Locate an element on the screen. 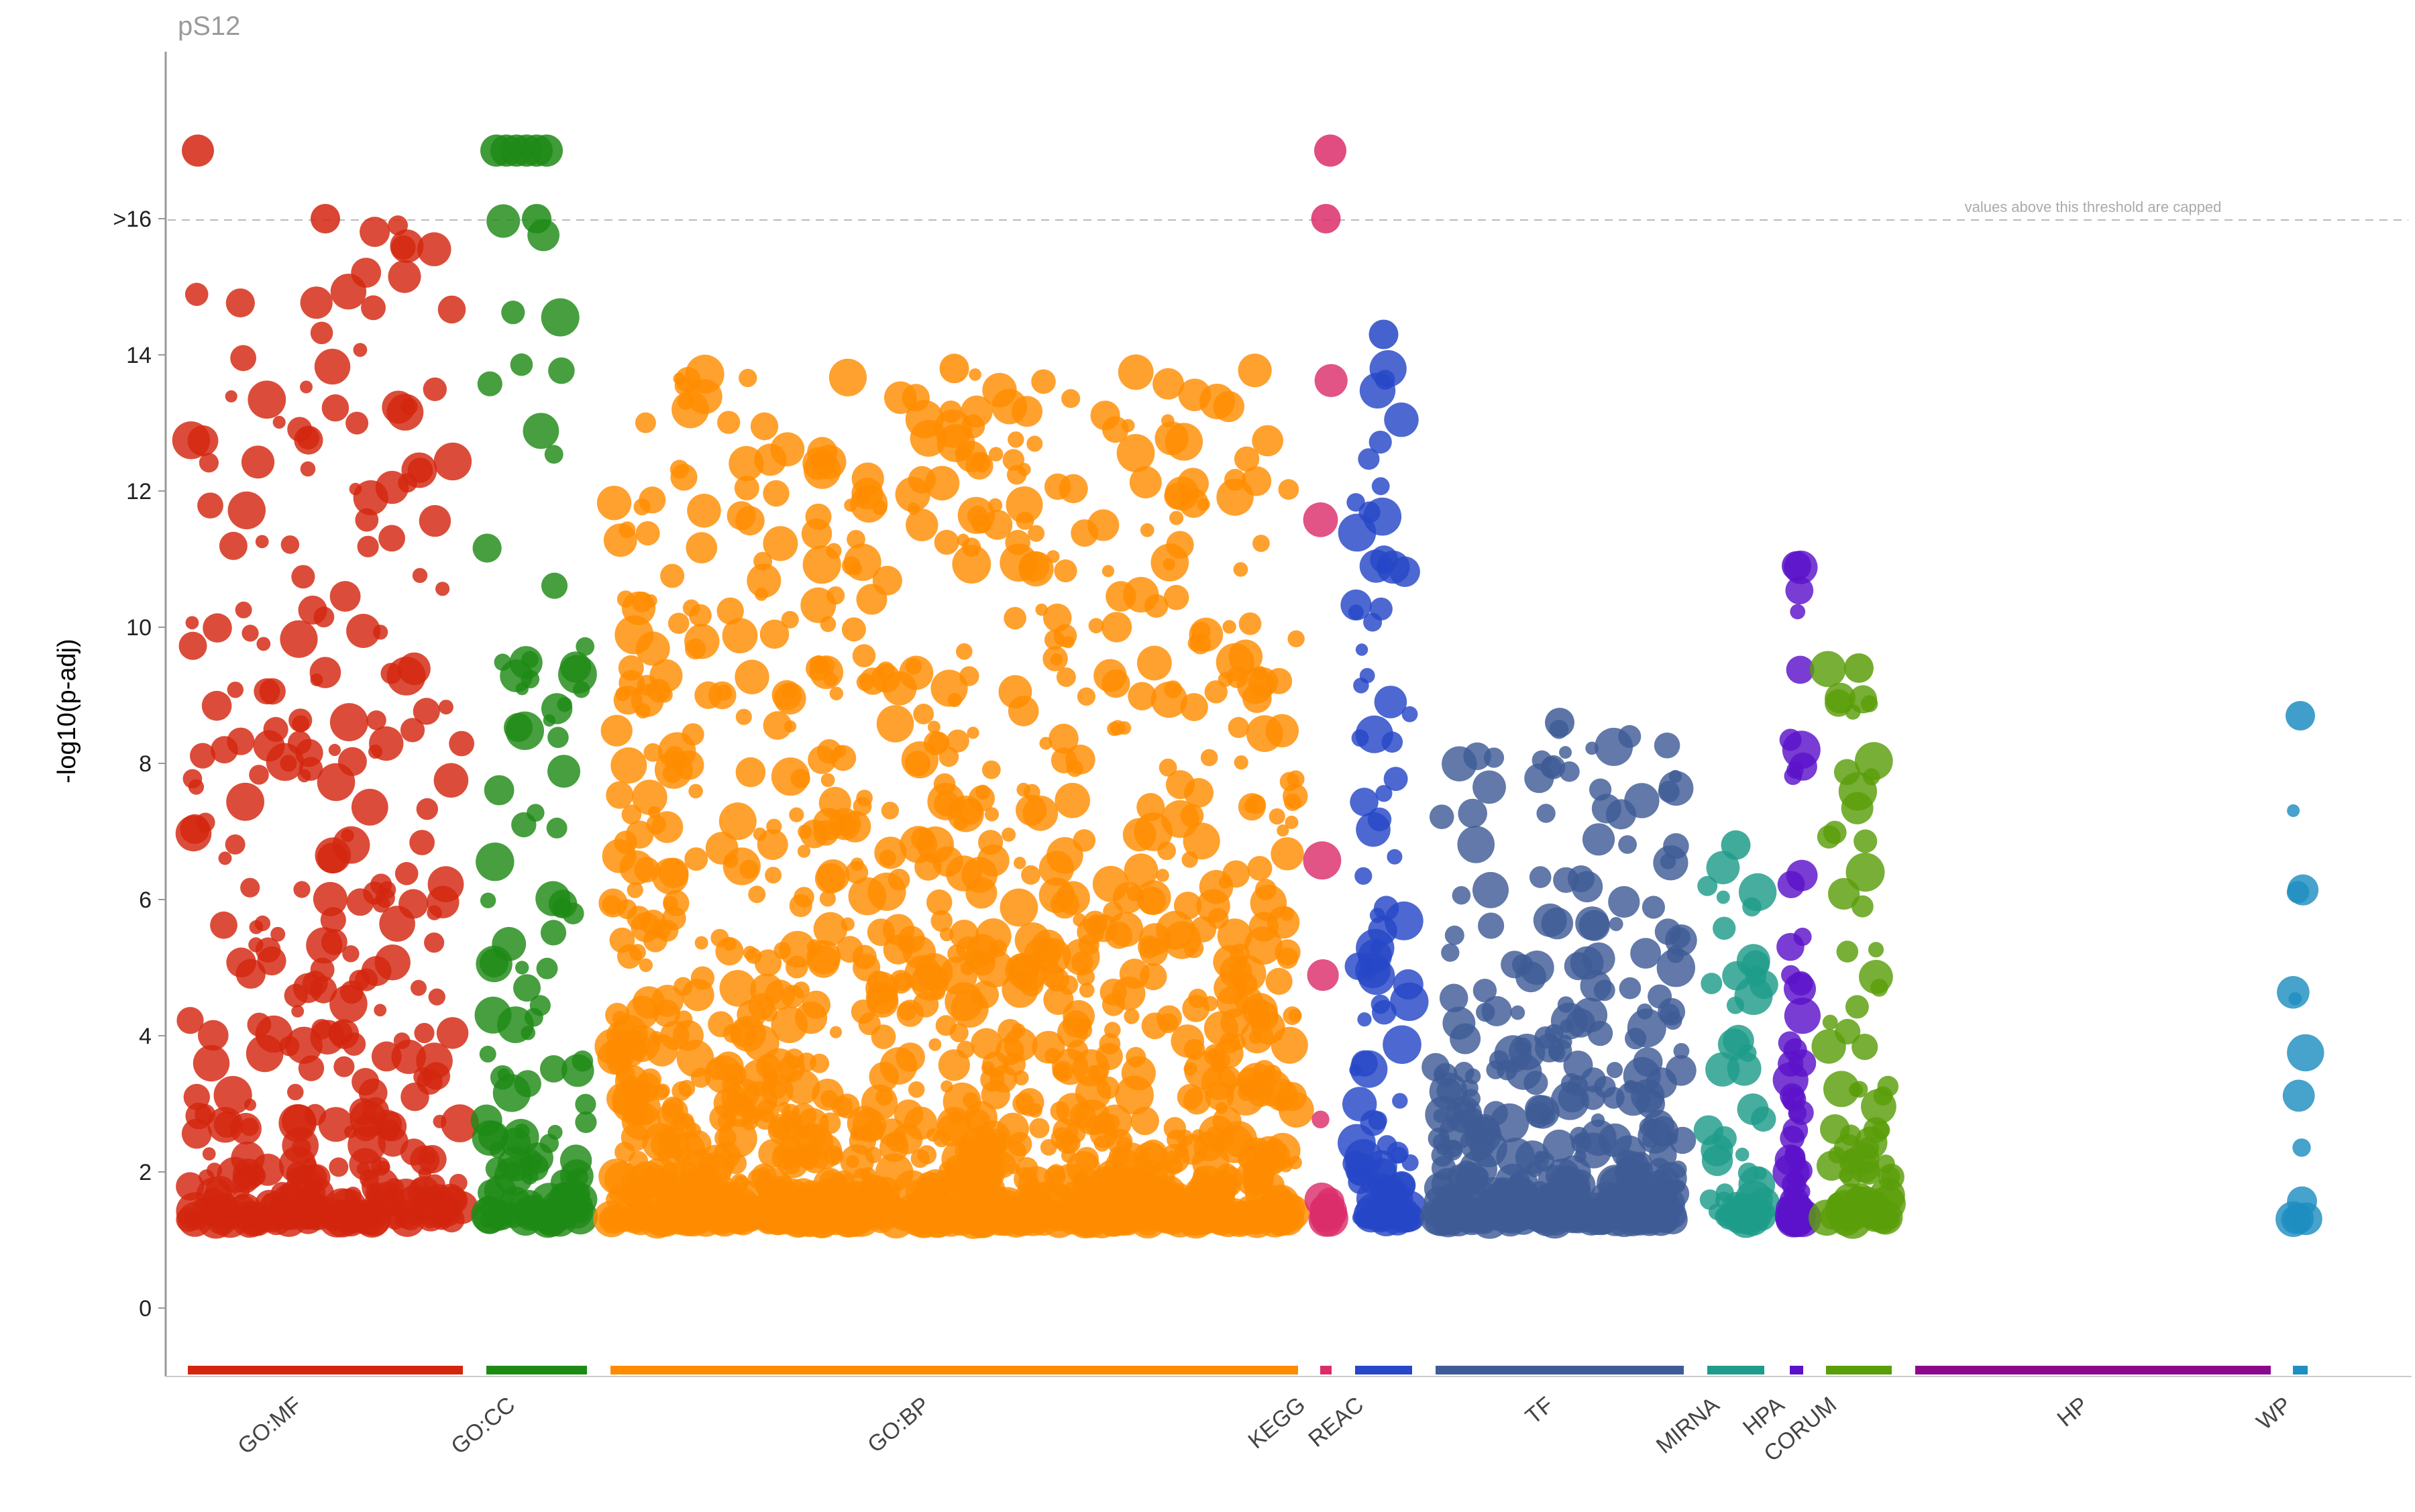  y-tick-label: 4 is located at coordinates (145, 1036).